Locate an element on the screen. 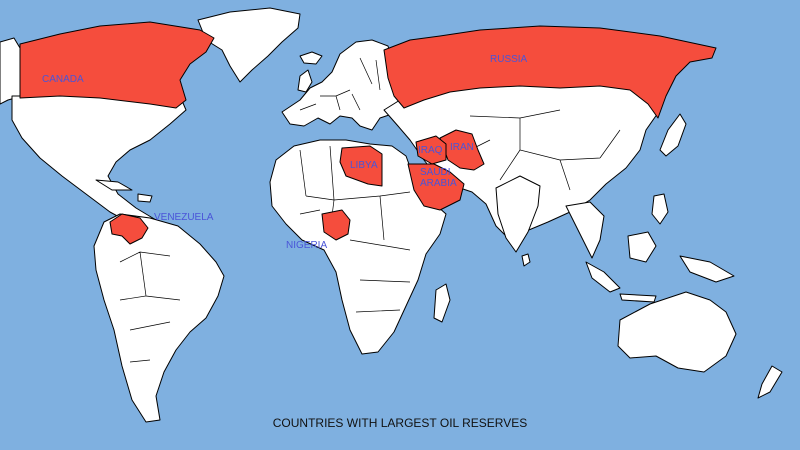 The height and width of the screenshot is (450, 800). label-russia: RUSSIA is located at coordinates (509, 59).